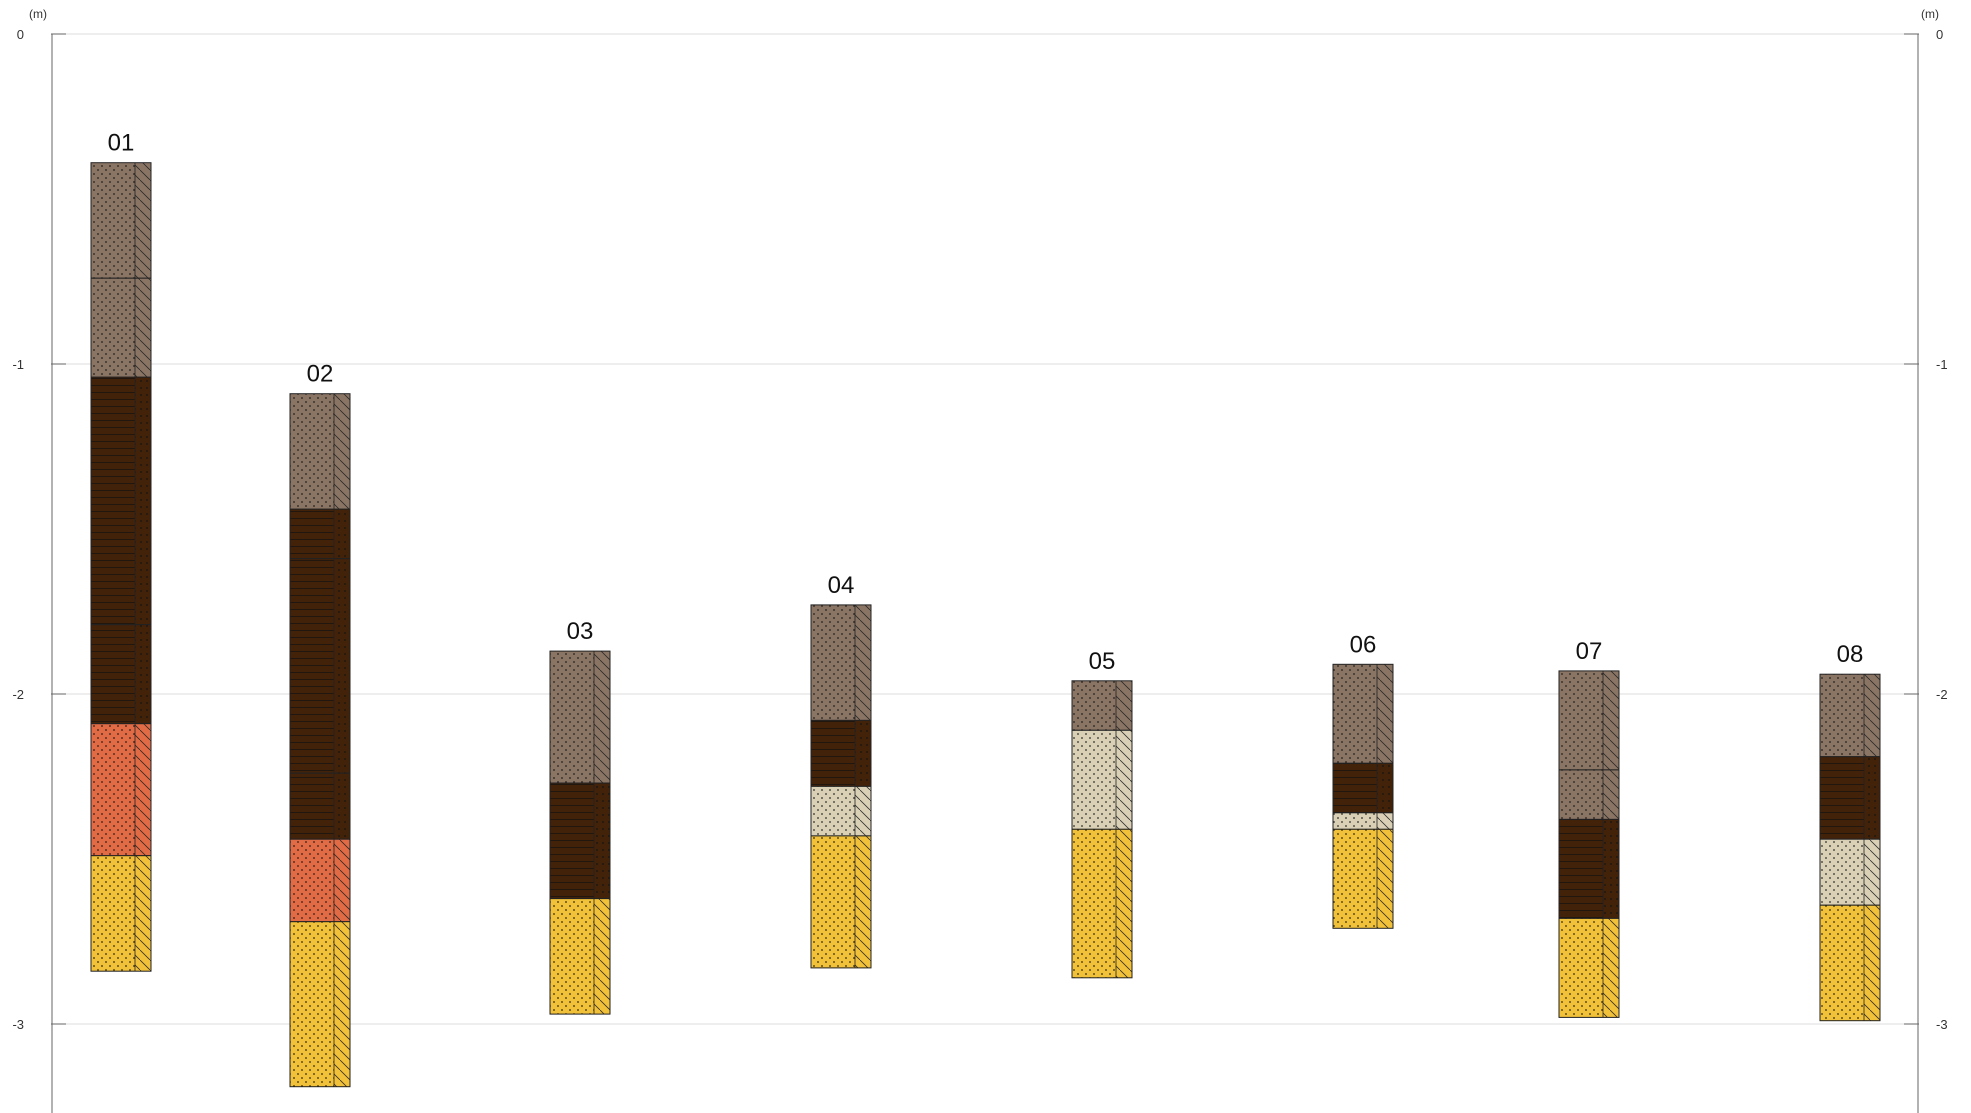  I want to click on layer-02-6-yellow-sand, so click(320, 1004).